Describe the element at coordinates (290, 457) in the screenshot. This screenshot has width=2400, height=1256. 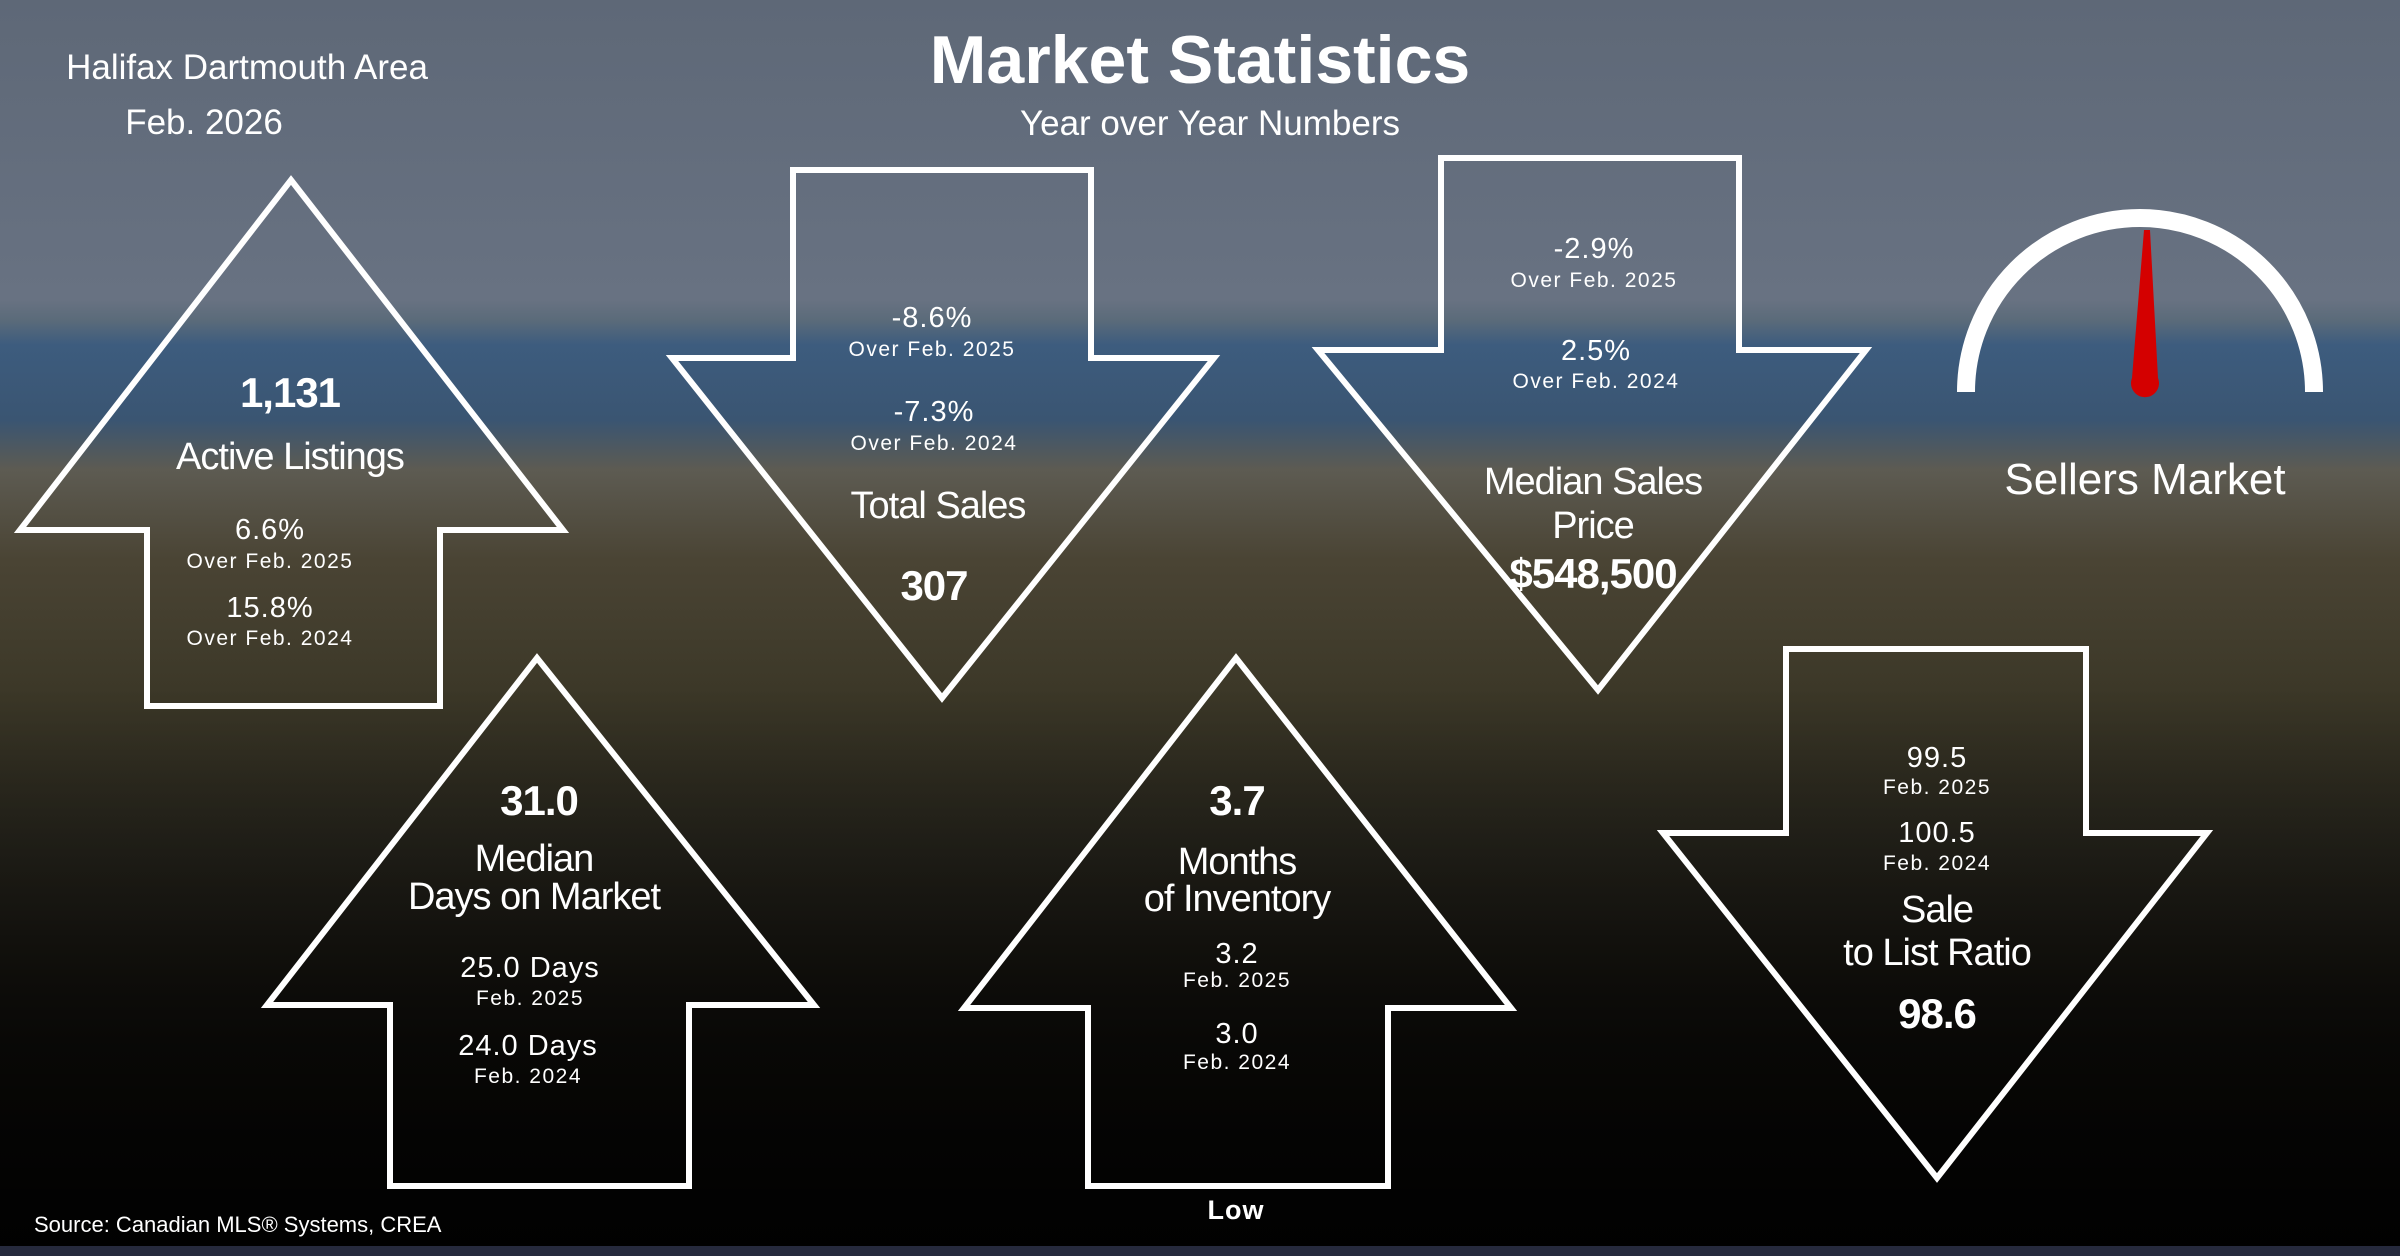
I see `metric-label: Active Listings` at that location.